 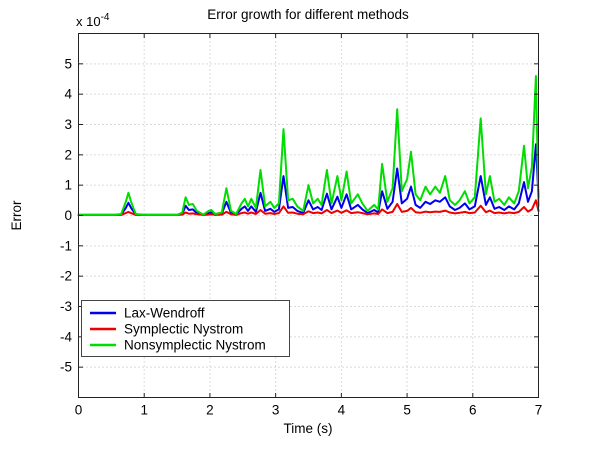 I want to click on x-tick-label: 0, so click(x=79, y=410).